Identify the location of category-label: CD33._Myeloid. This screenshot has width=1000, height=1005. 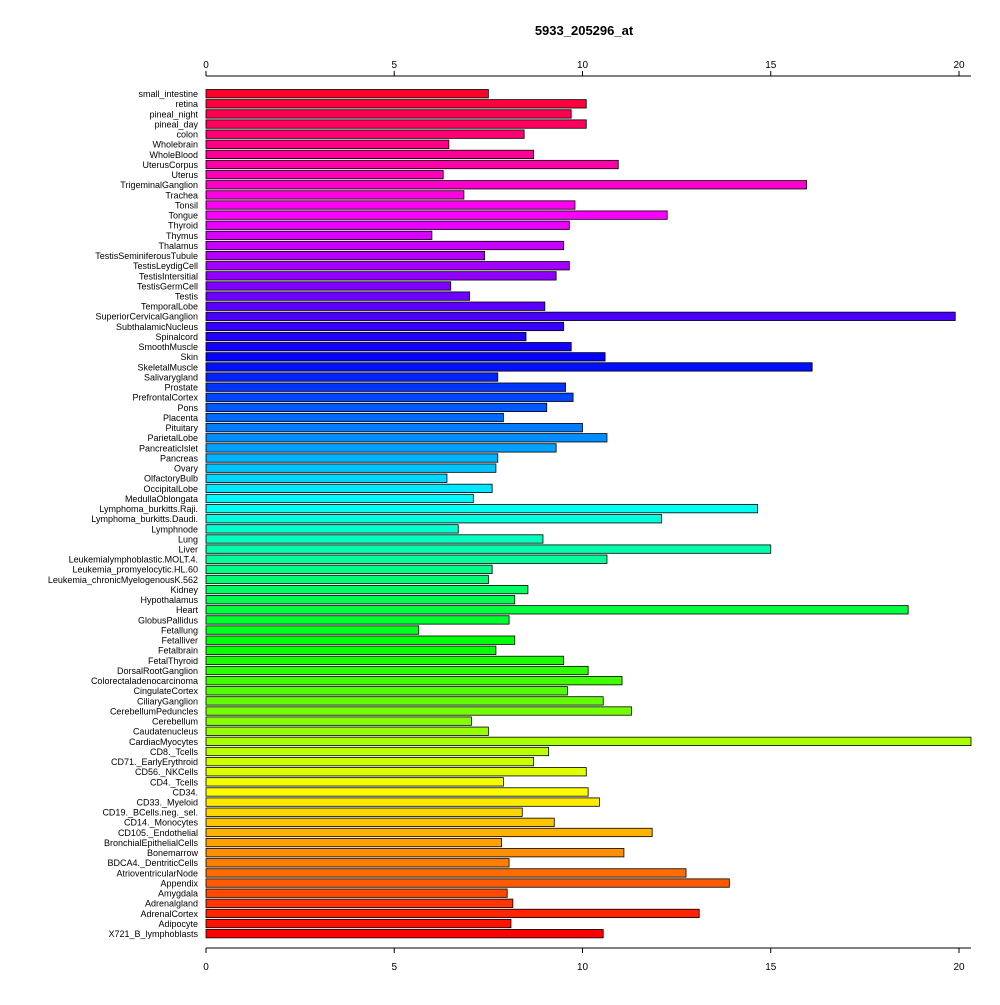
(167, 803).